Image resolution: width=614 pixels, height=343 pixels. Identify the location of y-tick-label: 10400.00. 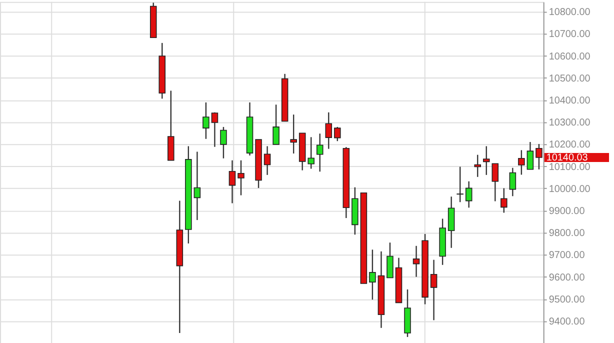
(569, 100).